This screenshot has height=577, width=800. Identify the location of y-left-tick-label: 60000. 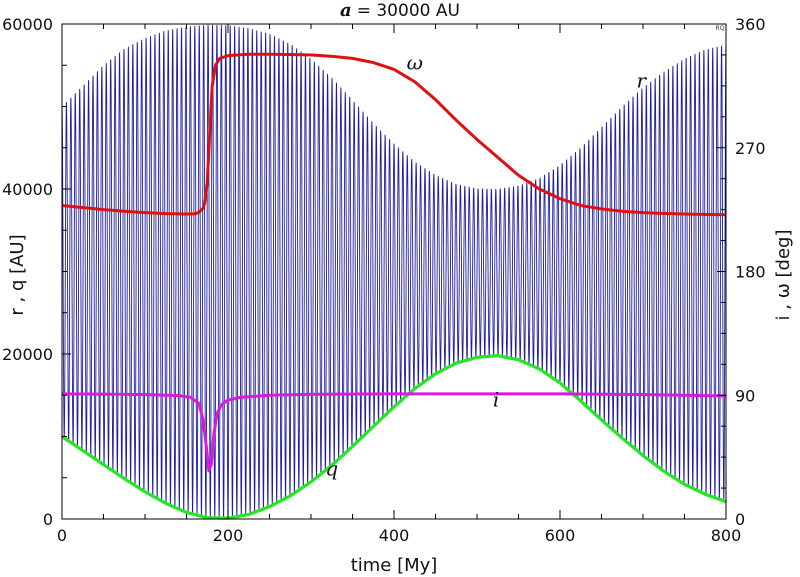
(27, 24).